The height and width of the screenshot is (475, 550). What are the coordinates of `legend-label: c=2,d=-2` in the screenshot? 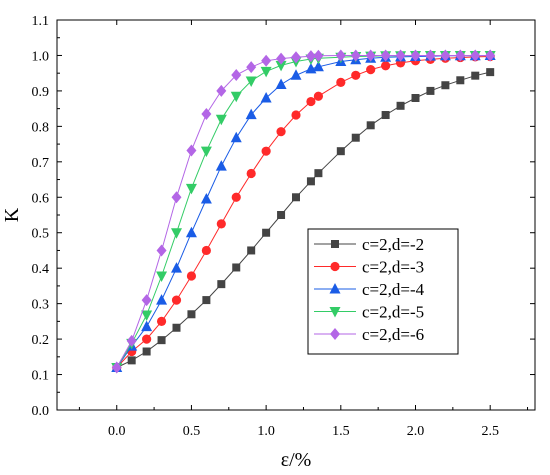 It's located at (393, 244).